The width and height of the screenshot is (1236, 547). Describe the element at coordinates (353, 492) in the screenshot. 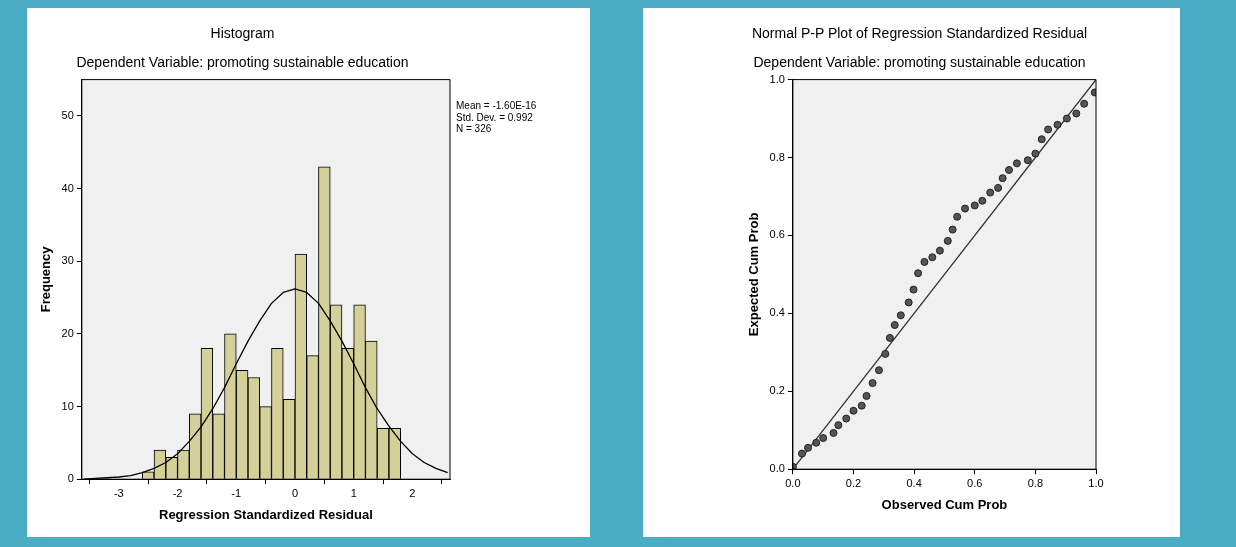

I see `x-tick-label: 1` at that location.